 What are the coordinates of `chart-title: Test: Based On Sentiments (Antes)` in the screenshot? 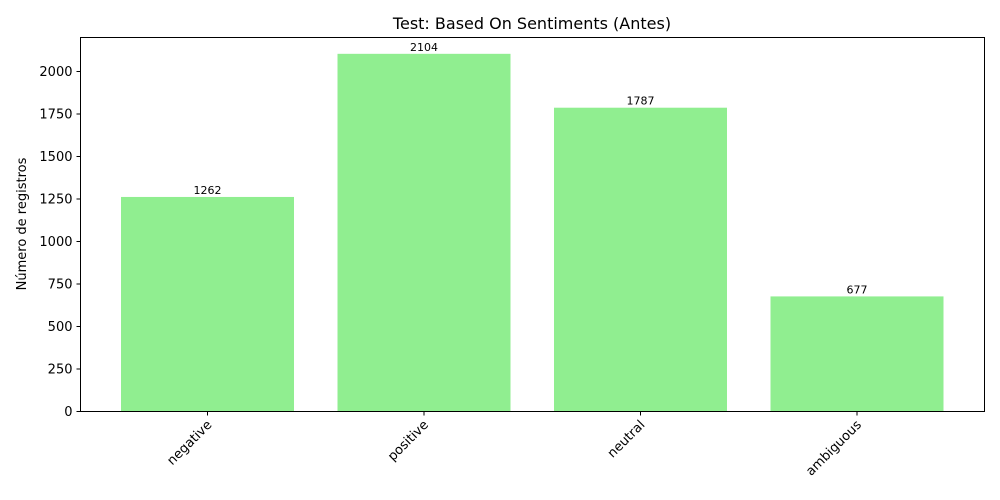 It's located at (531, 23).